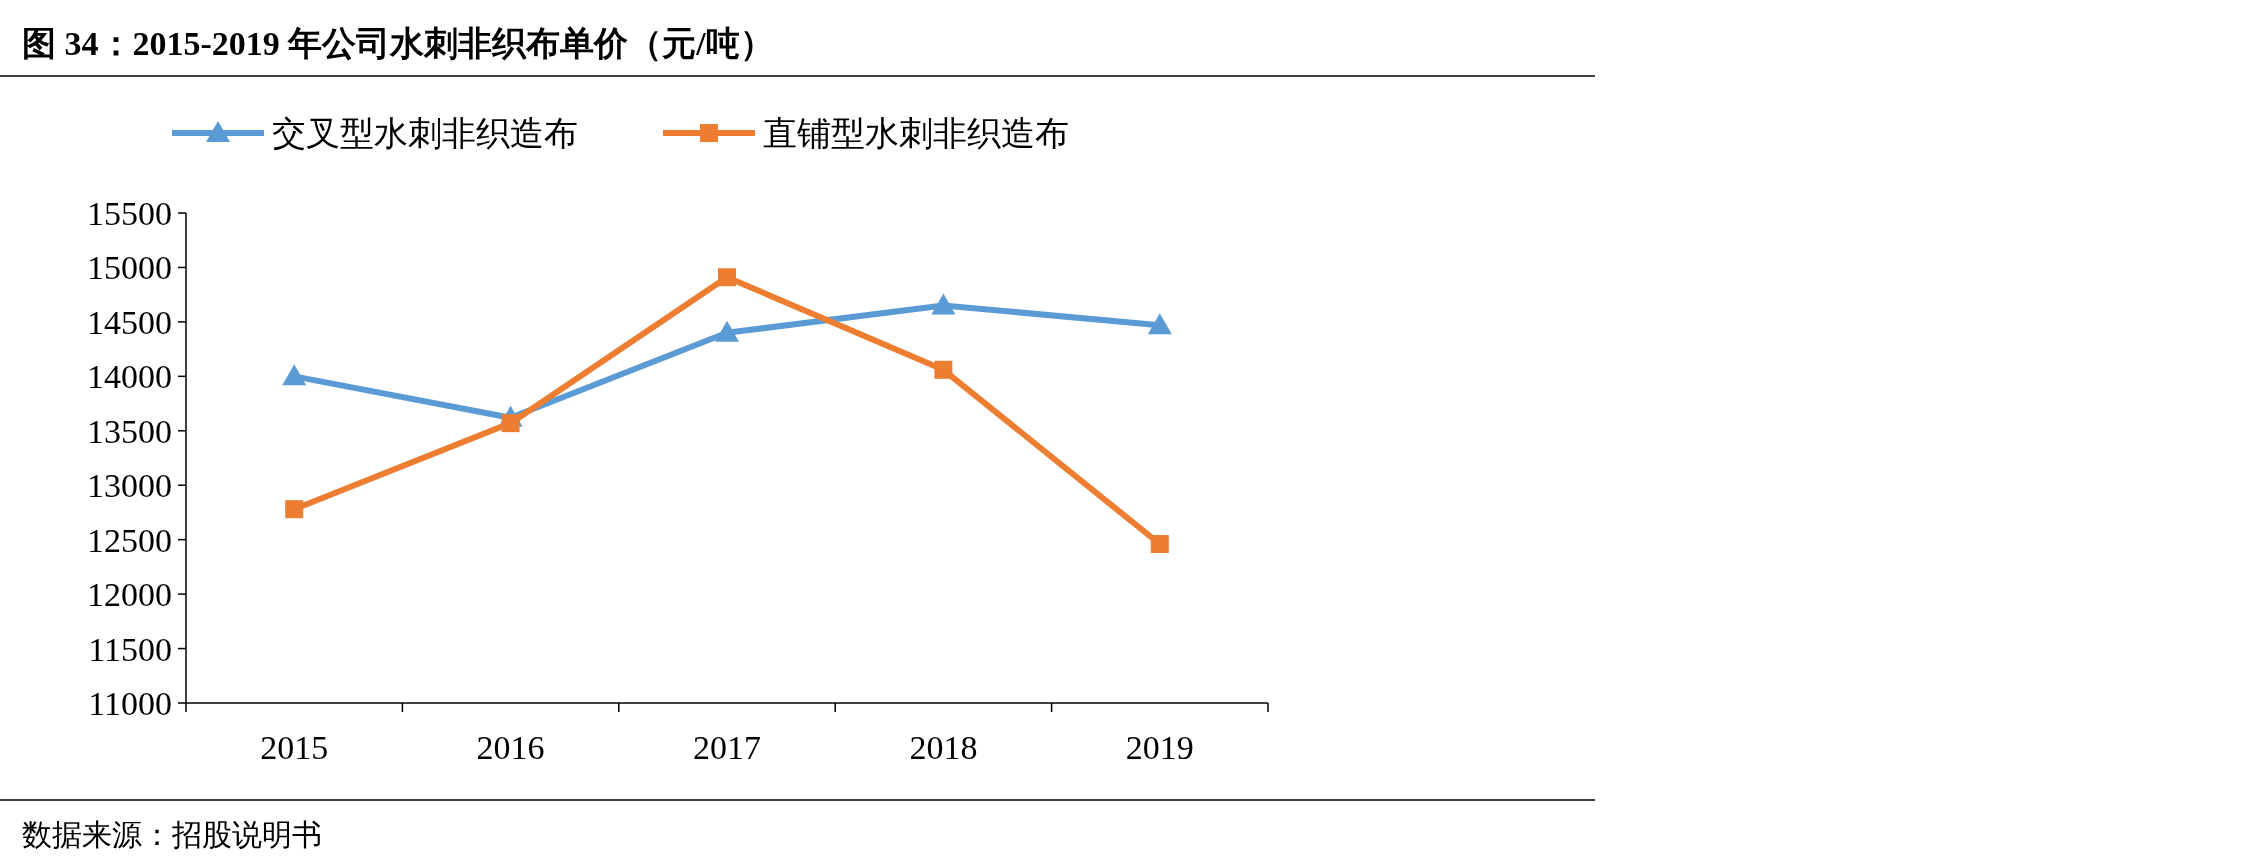 Image resolution: width=2245 pixels, height=868 pixels. I want to click on x-tick-label: 2018, so click(943, 747).